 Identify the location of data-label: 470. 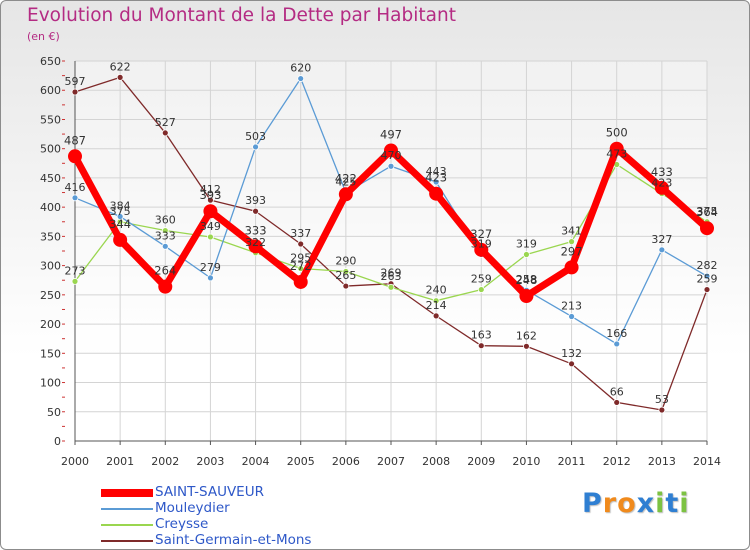
(391, 155).